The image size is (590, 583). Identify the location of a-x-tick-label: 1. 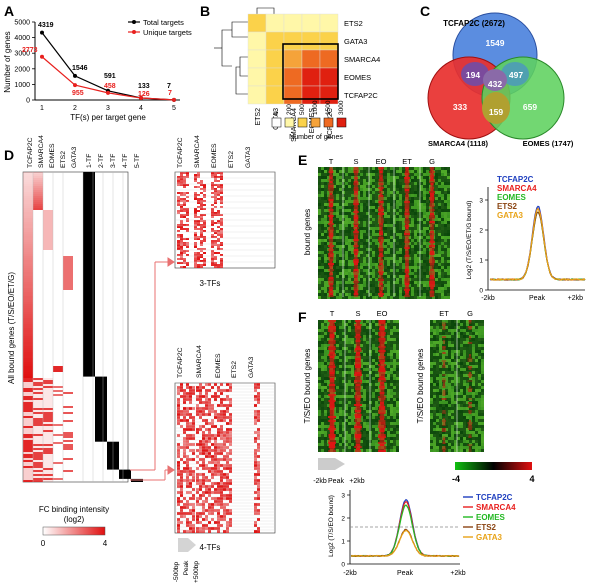
(42, 108).